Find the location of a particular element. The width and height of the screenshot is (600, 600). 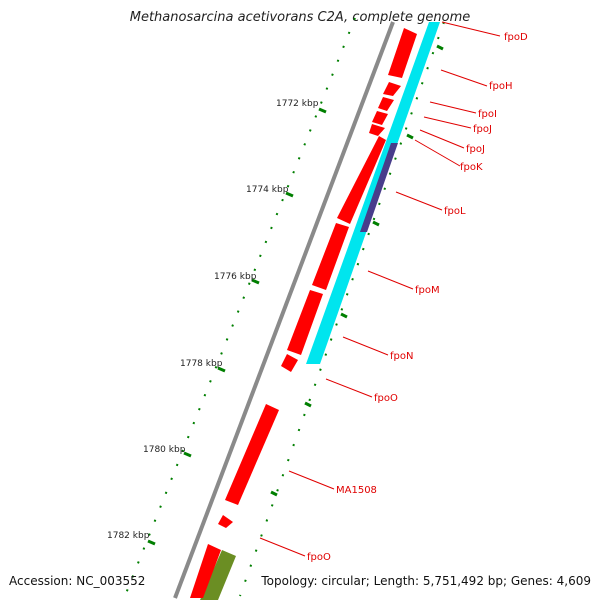

cds-track is located at coordinates (373, 193).